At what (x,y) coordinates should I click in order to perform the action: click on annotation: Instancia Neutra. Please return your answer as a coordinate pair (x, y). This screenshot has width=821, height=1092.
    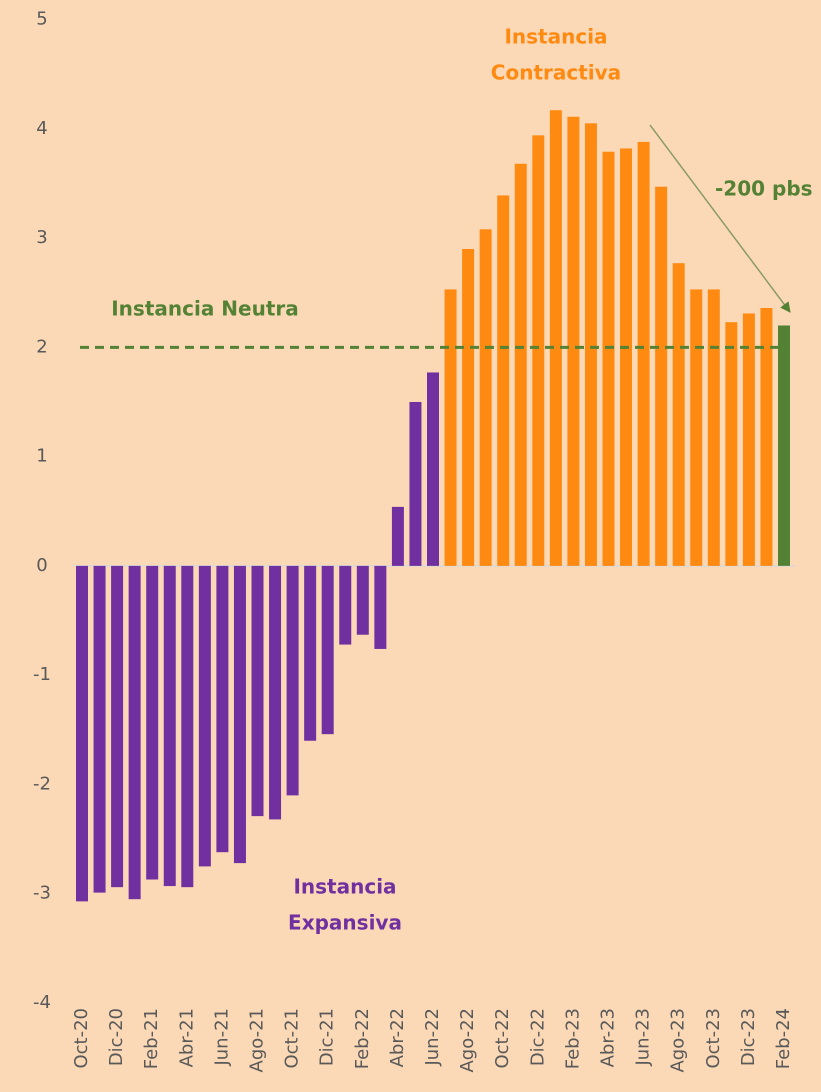
    Looking at the image, I should click on (205, 309).